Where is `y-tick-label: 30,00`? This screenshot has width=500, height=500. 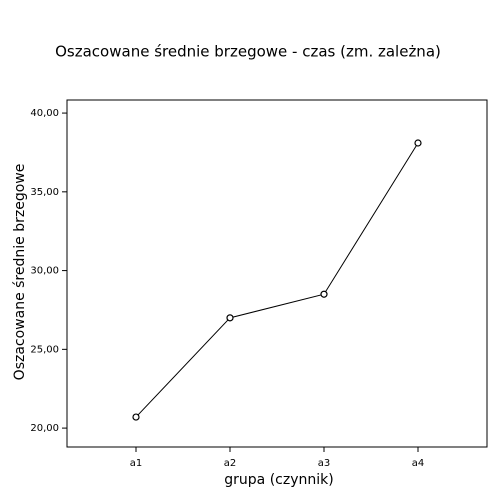 y-tick-label: 30,00 is located at coordinates (44, 271).